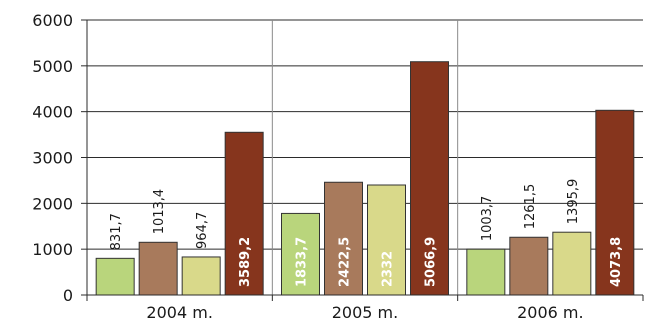 This screenshot has height=326, width=647. I want to click on data-label: 1833,7, so click(302, 262).